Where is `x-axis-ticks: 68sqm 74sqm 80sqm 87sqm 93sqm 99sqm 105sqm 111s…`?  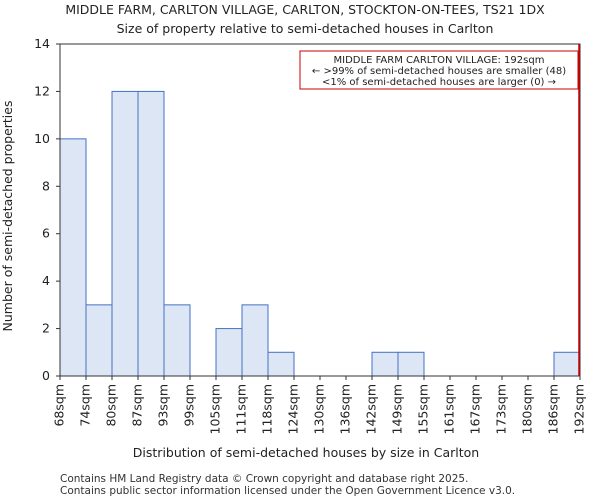
x-axis-ticks: 68sqm 74sqm 80sqm 87sqm 93sqm 99sqm 105sqm 111s… is located at coordinates (319, 405).